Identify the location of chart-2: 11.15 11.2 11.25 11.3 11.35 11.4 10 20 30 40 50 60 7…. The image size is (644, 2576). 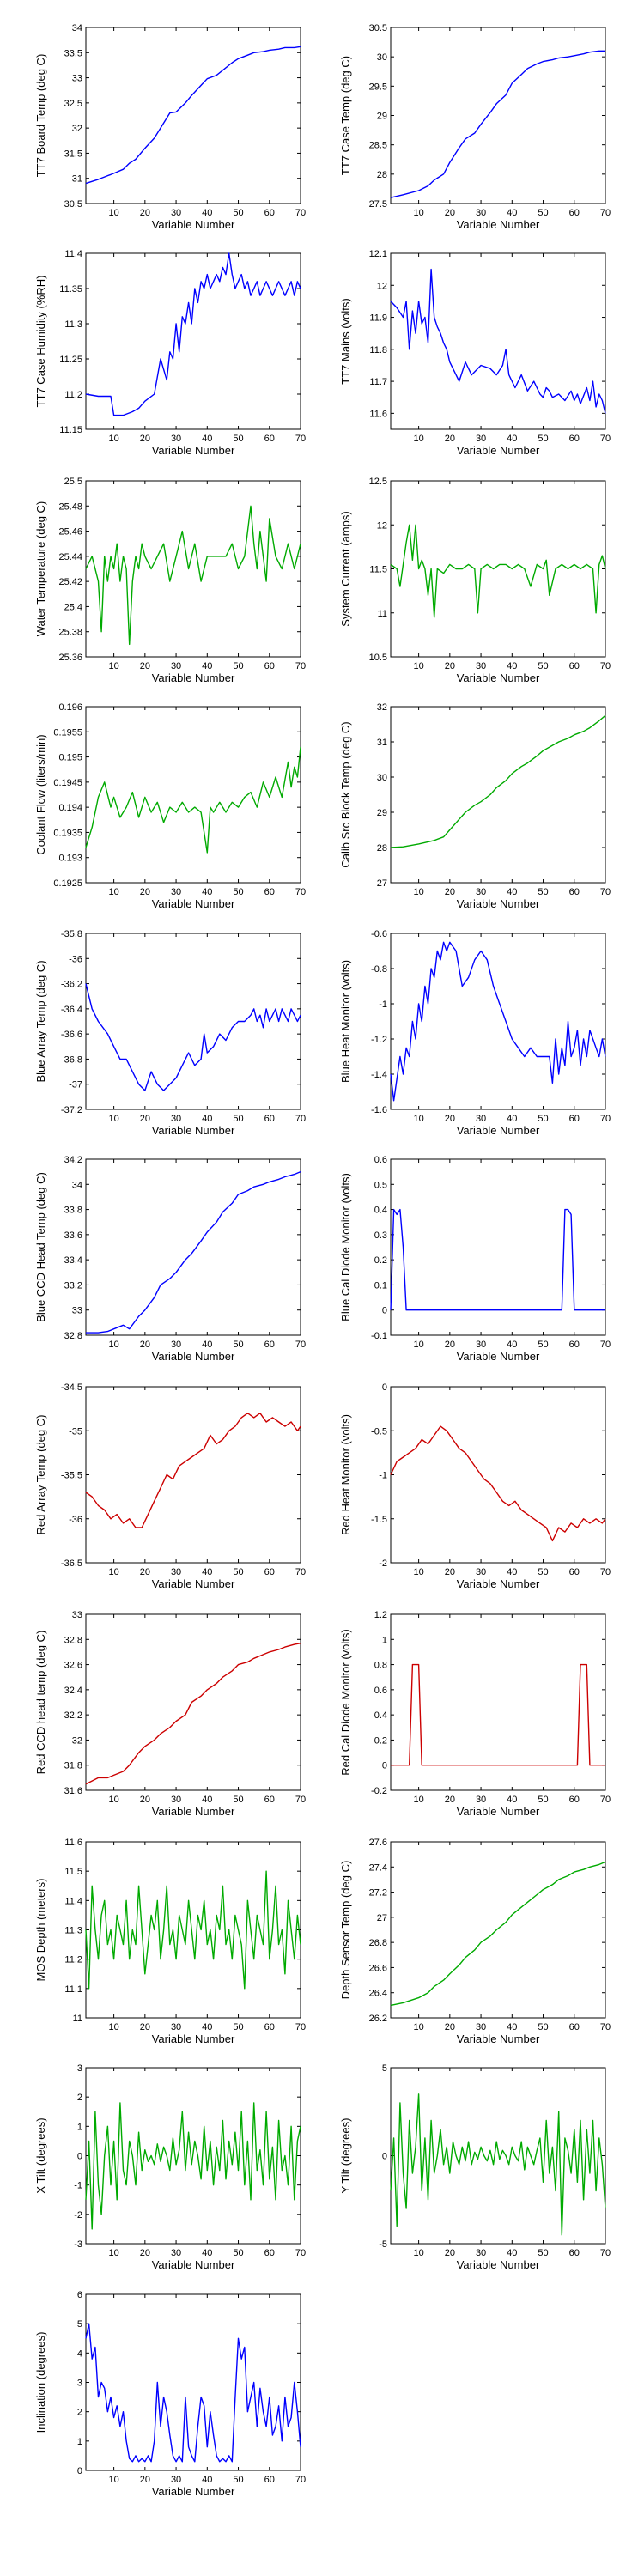
(170, 353).